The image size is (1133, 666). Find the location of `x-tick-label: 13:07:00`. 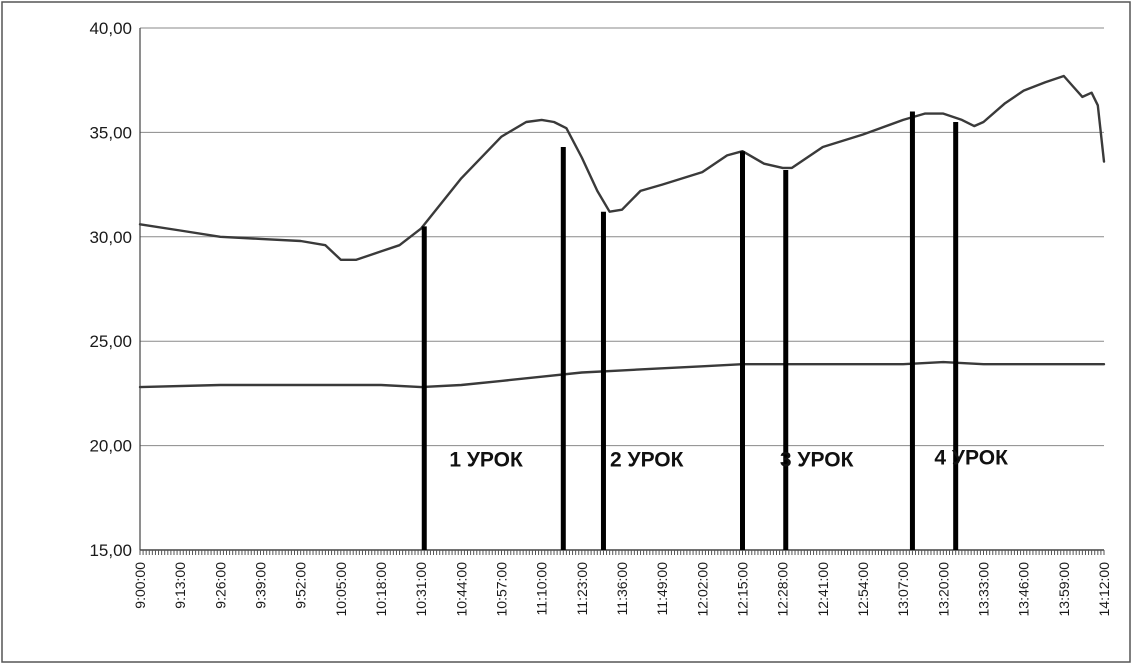

x-tick-label: 13:07:00 is located at coordinates (903, 589).